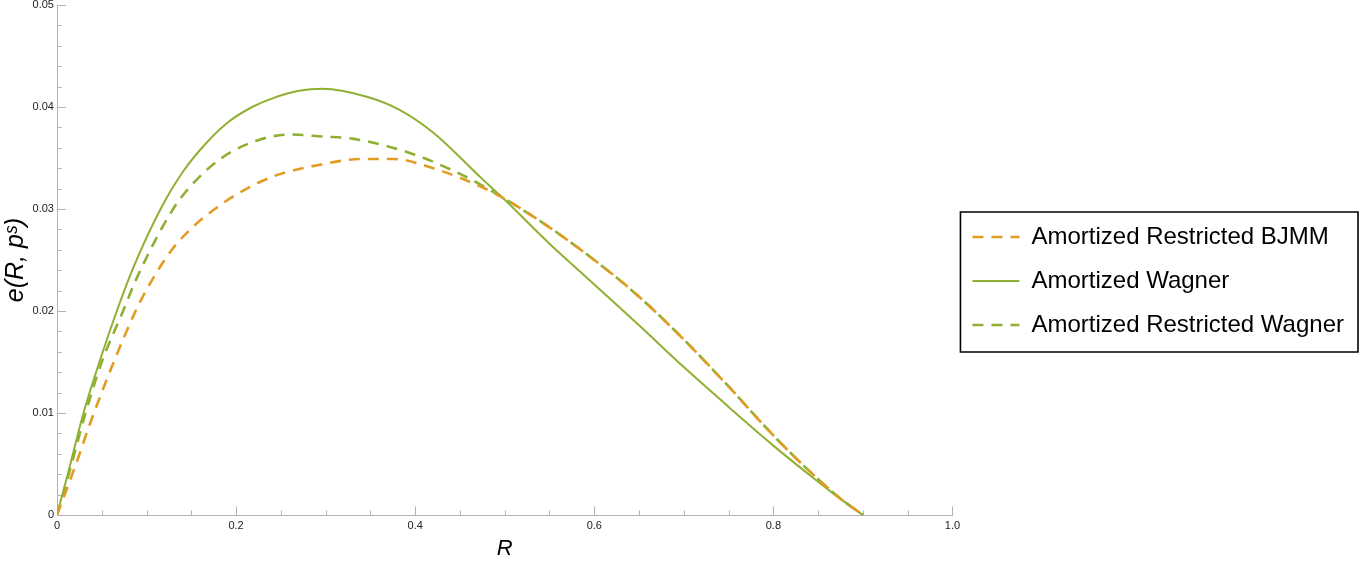  I want to click on x-tick-label: 1.0, so click(952, 524).